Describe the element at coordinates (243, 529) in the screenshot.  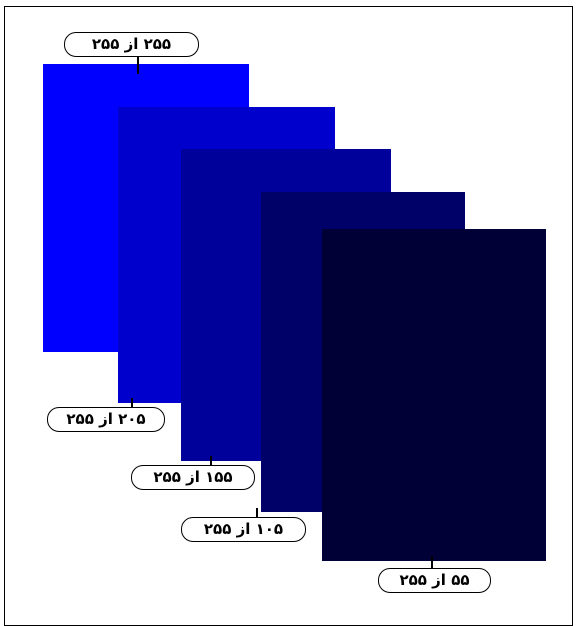
I see `value-label-105: ۱۰۵ از ۲۵۵` at that location.